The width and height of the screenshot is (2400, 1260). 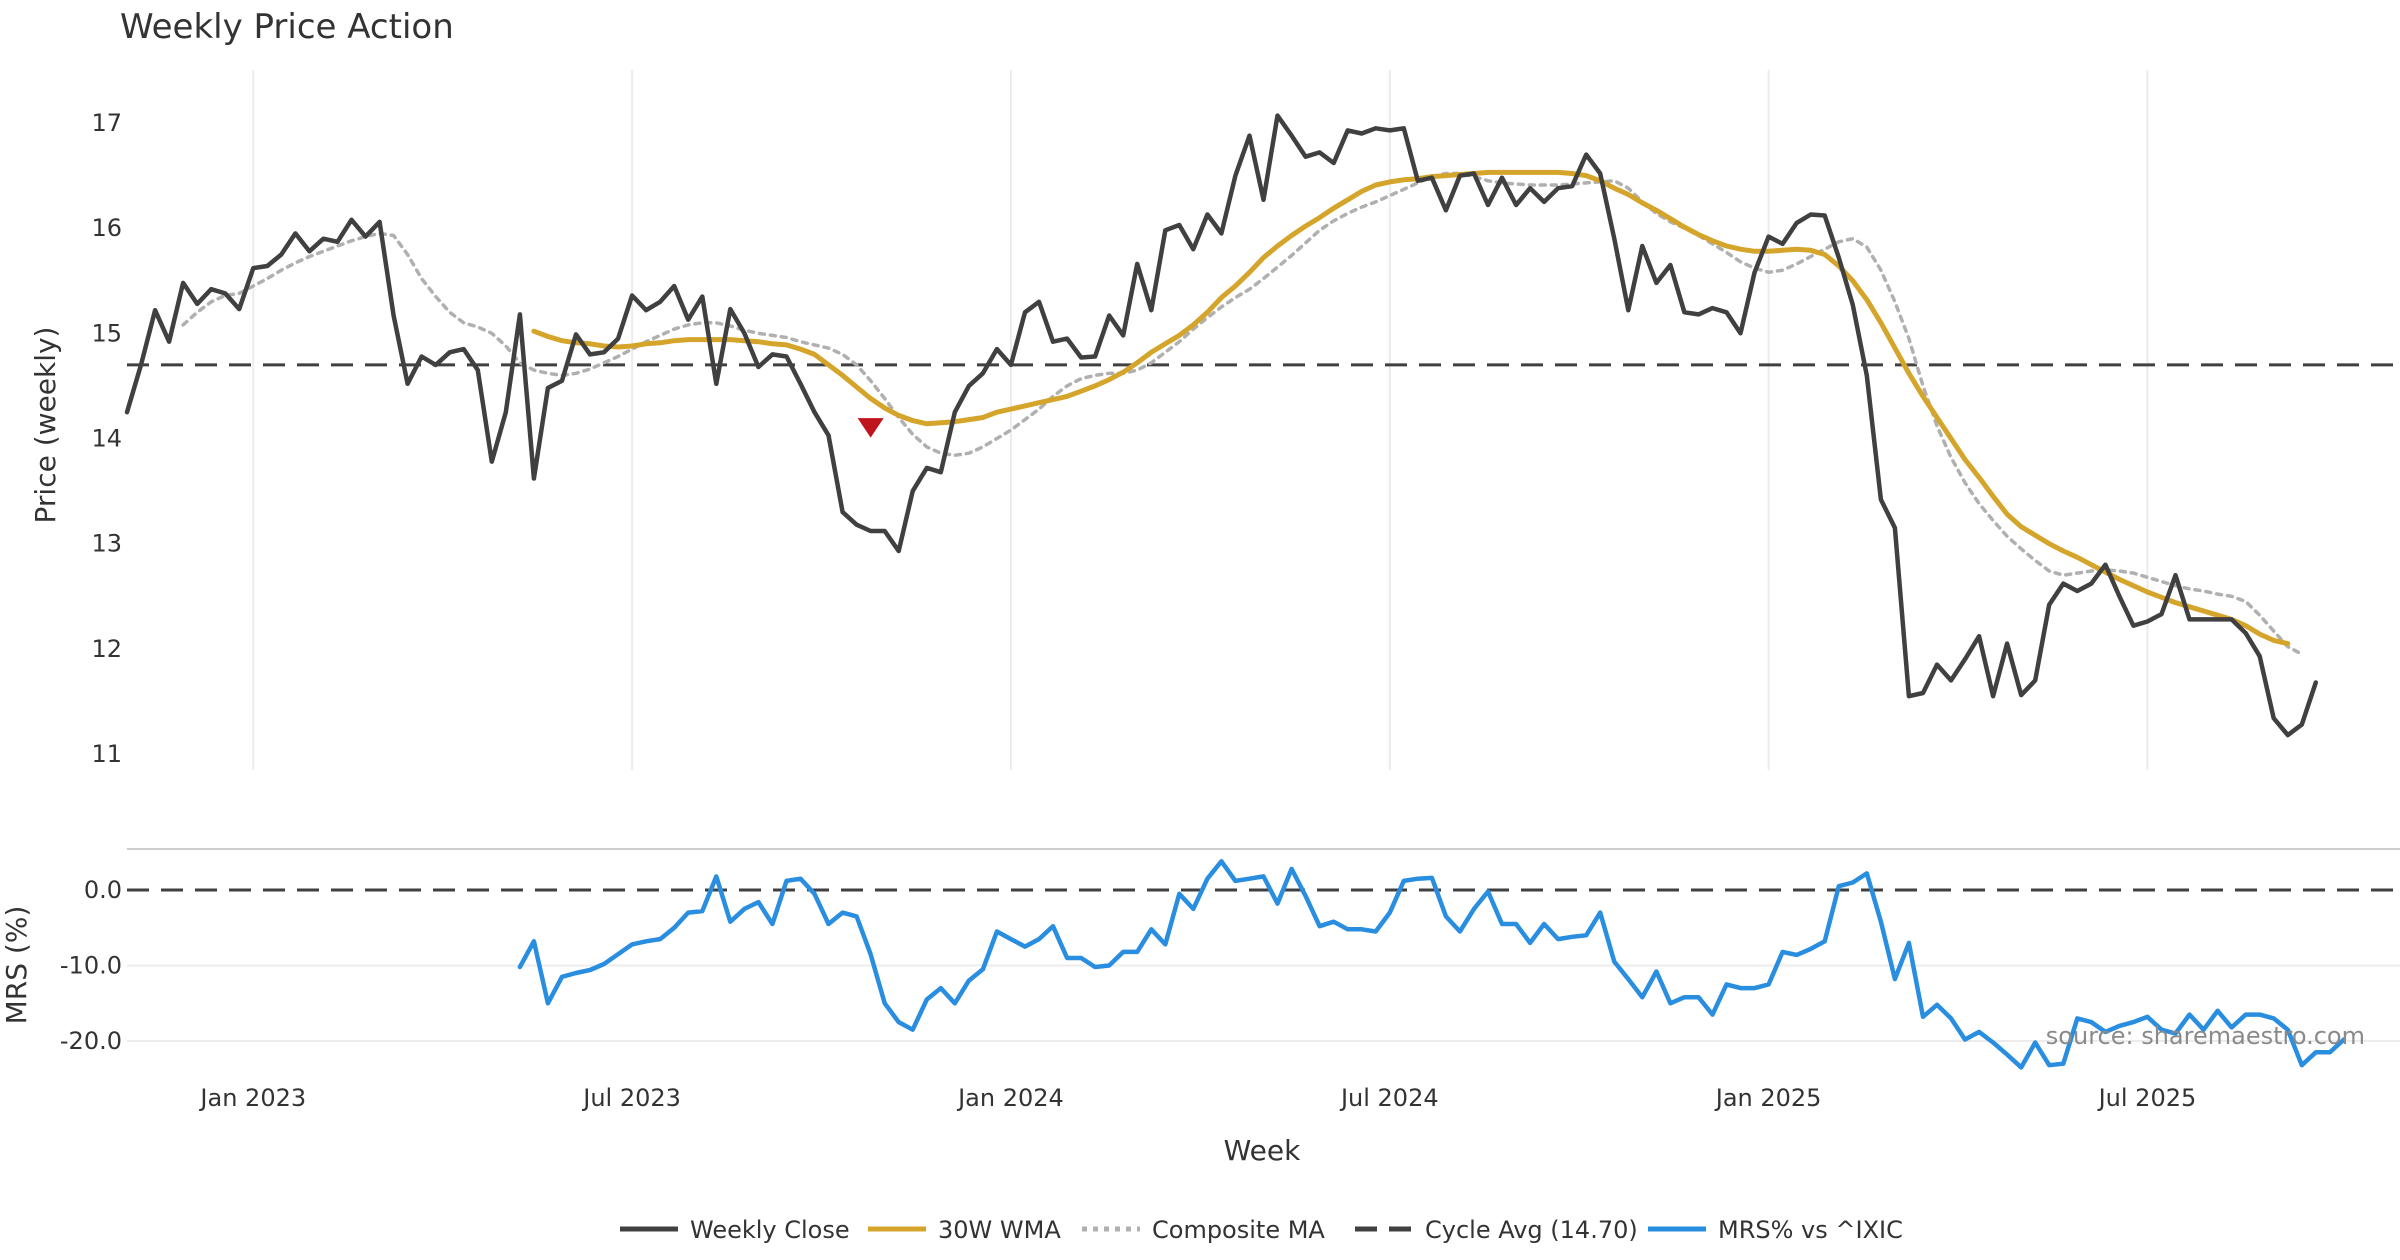 I want to click on annotation-layer, so click(x=870, y=428).